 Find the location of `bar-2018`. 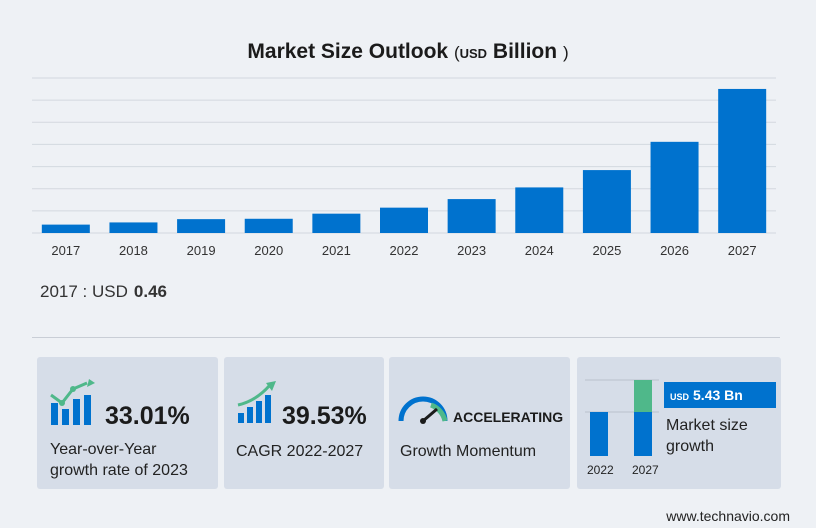

bar-2018 is located at coordinates (133, 227).